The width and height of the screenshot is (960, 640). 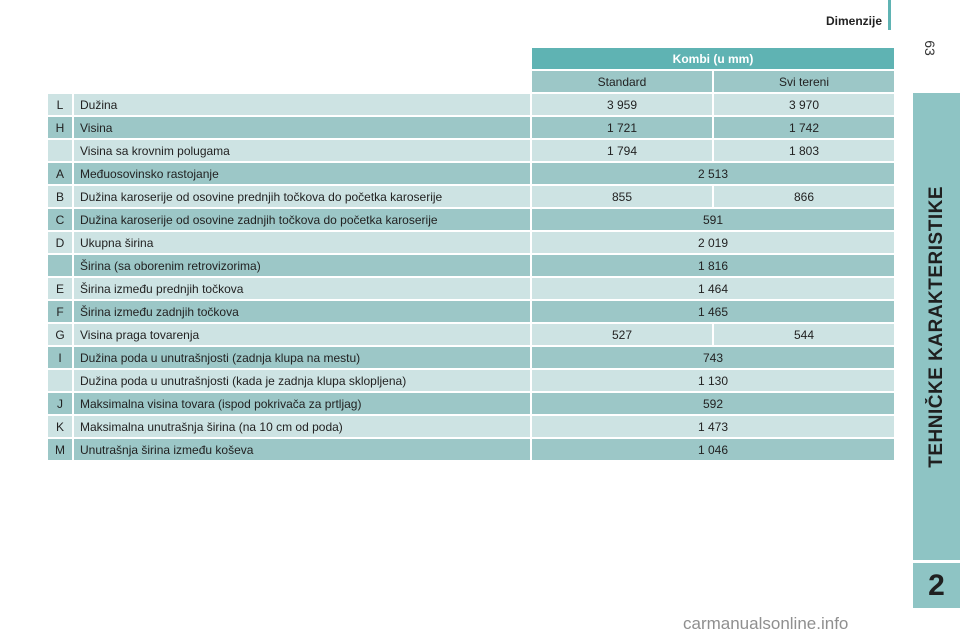 What do you see at coordinates (302, 449) in the screenshot?
I see `row-label: Unutrašnja širina između koševa` at bounding box center [302, 449].